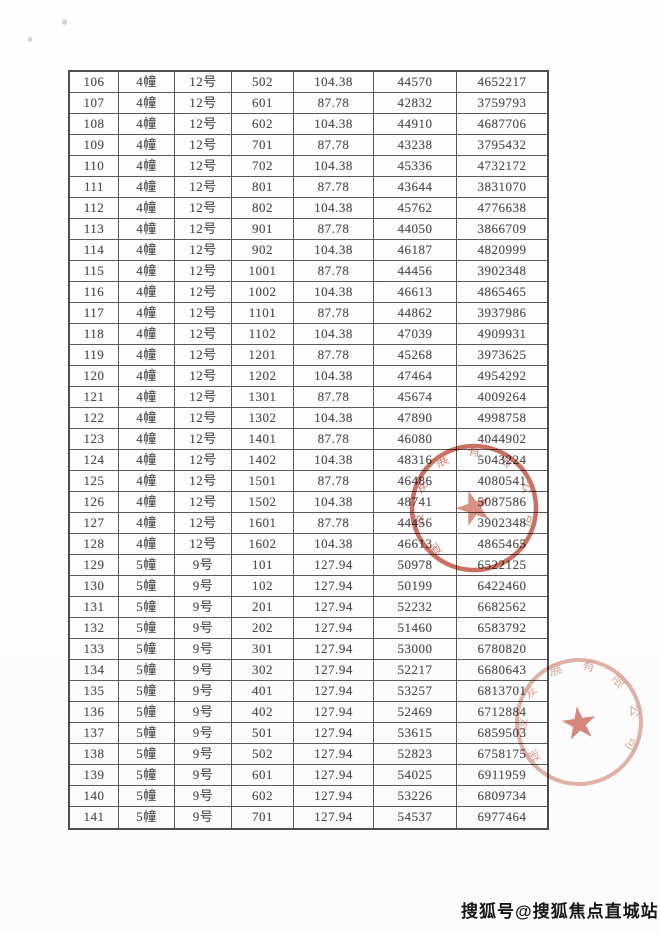 The height and width of the screenshot is (933, 660). What do you see at coordinates (415, 670) in the screenshot?
I see `table-cell: 52217` at bounding box center [415, 670].